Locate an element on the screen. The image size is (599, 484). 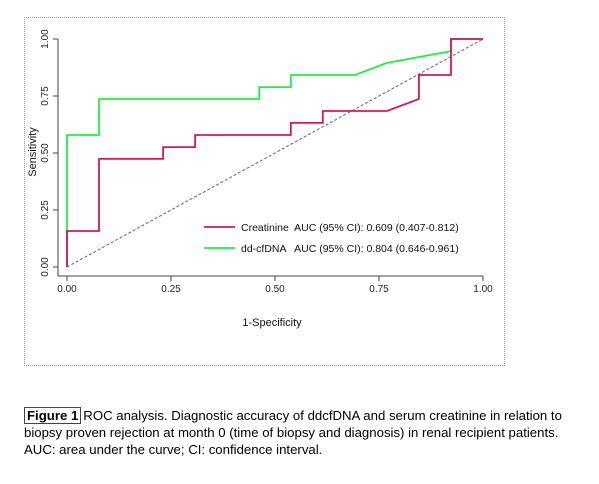
caption-label: Figure 1 is located at coordinates (53, 415).